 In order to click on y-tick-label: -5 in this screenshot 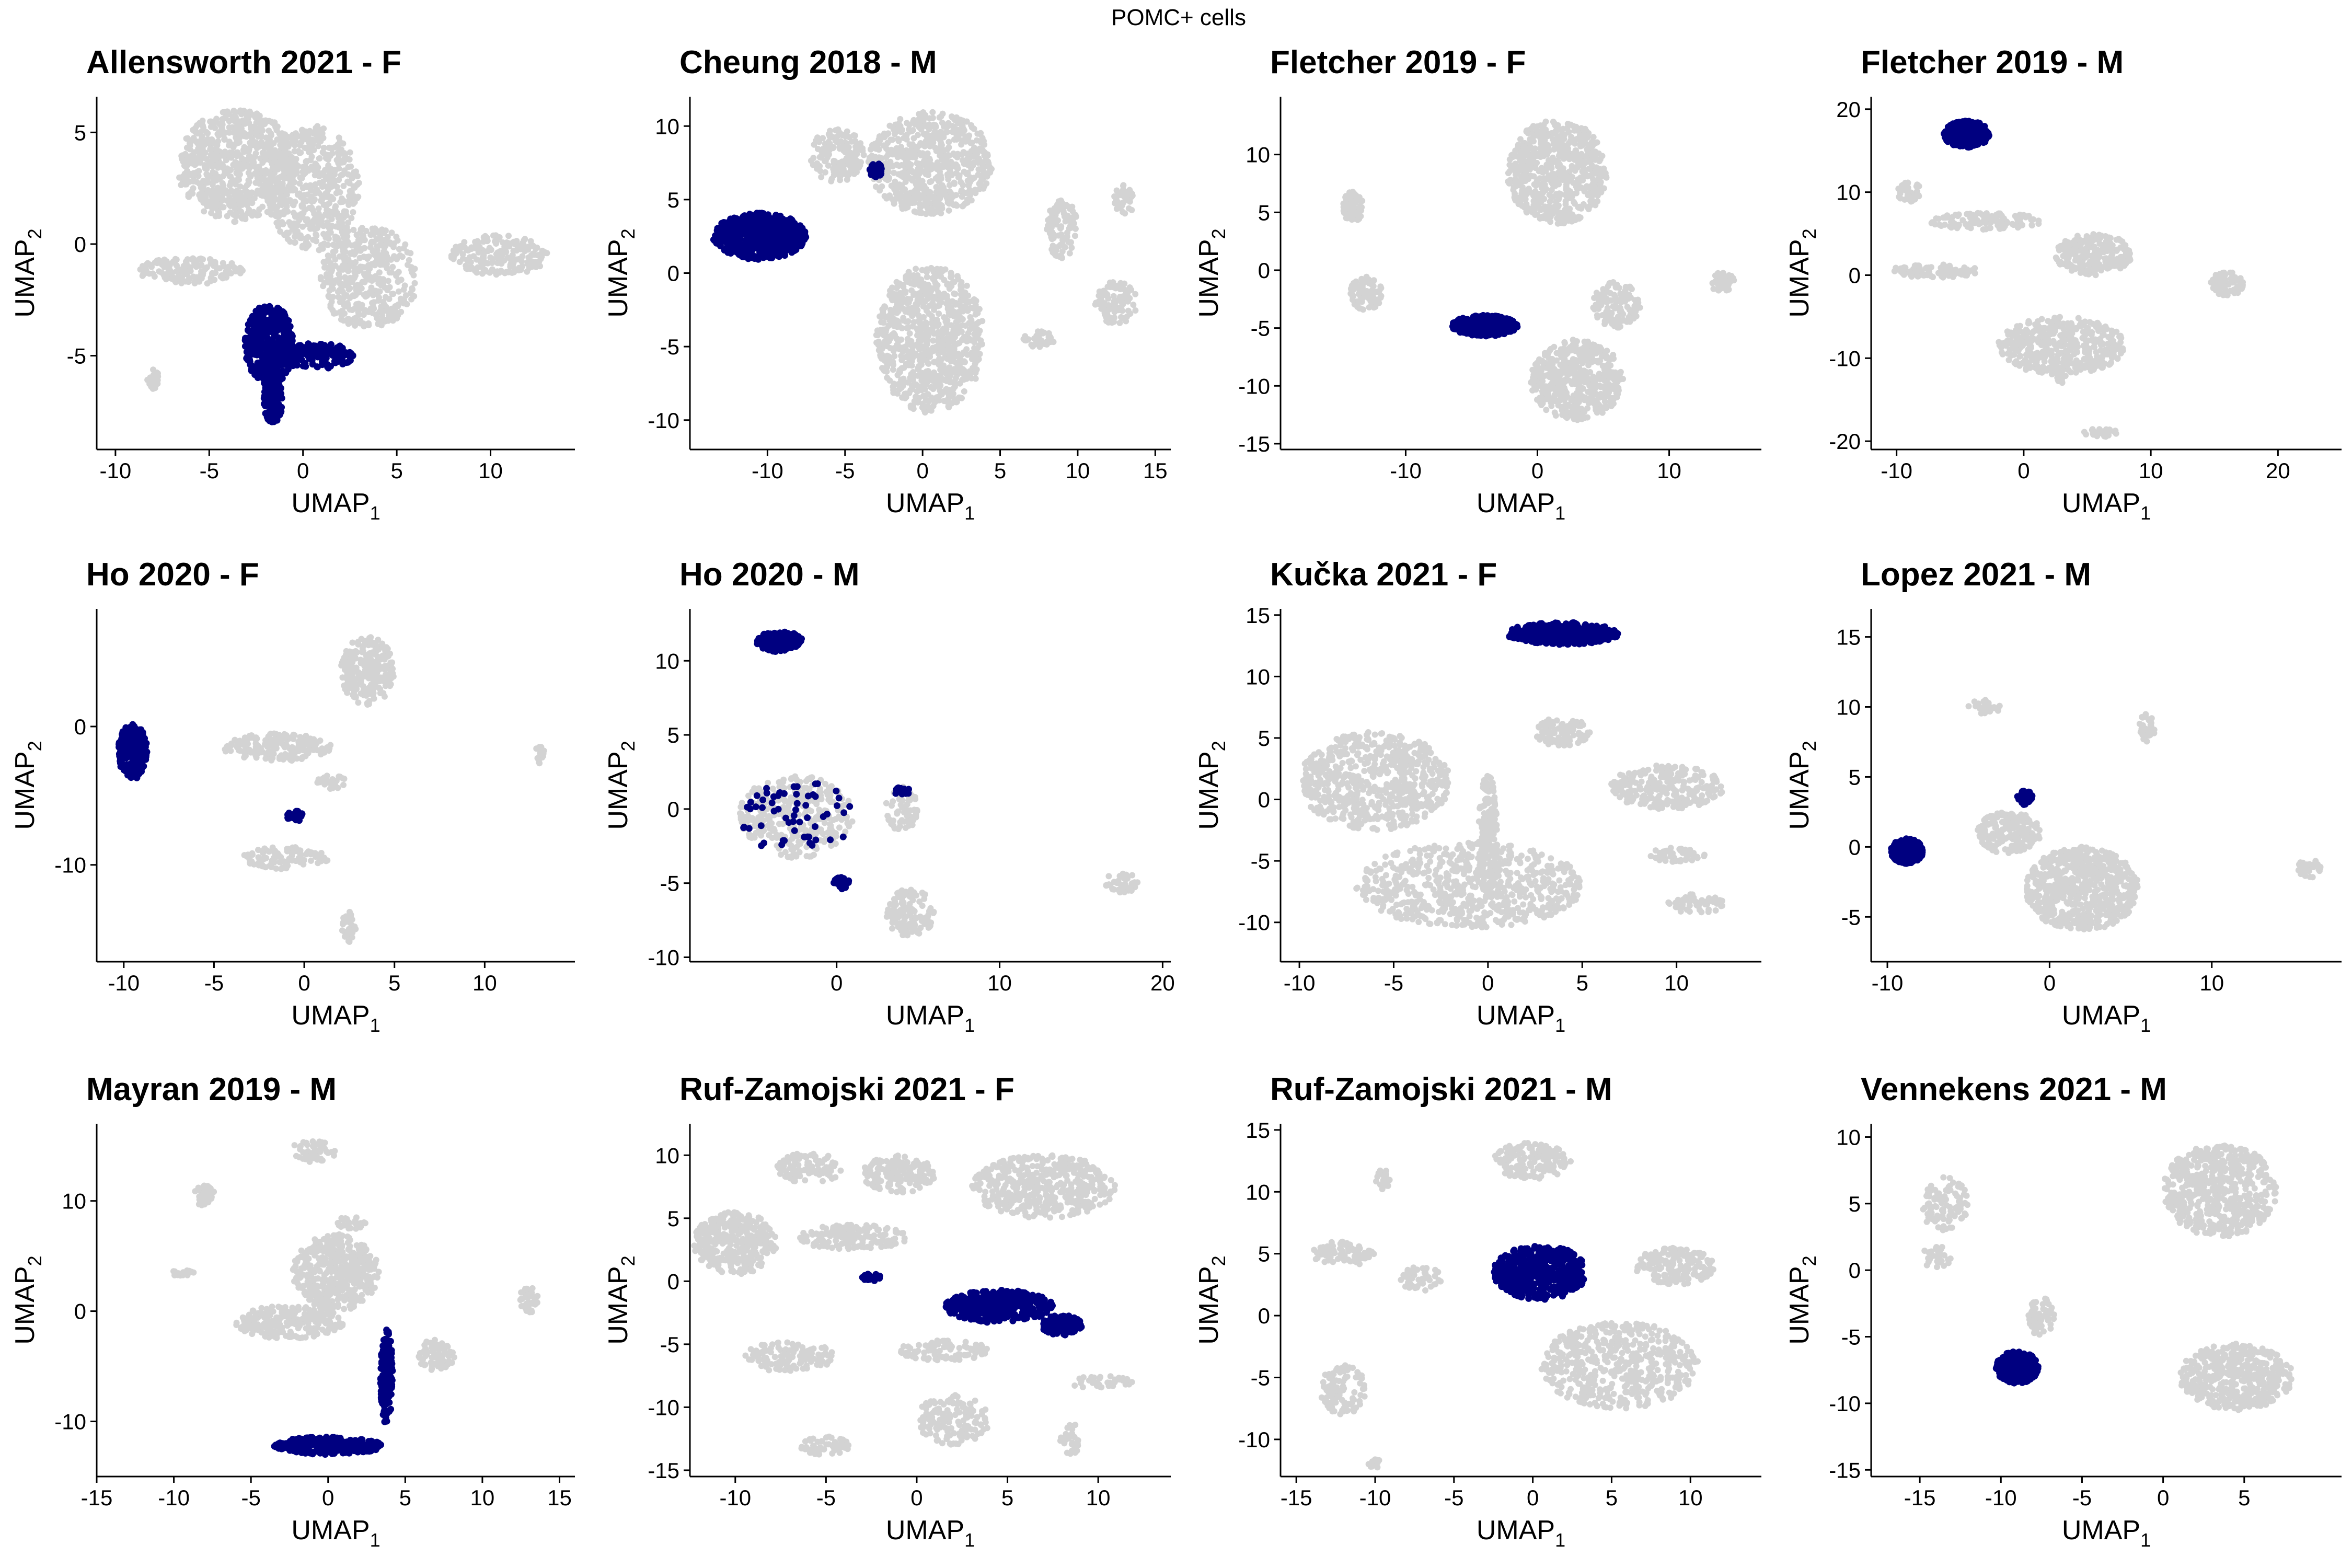, I will do `click(76, 356)`.